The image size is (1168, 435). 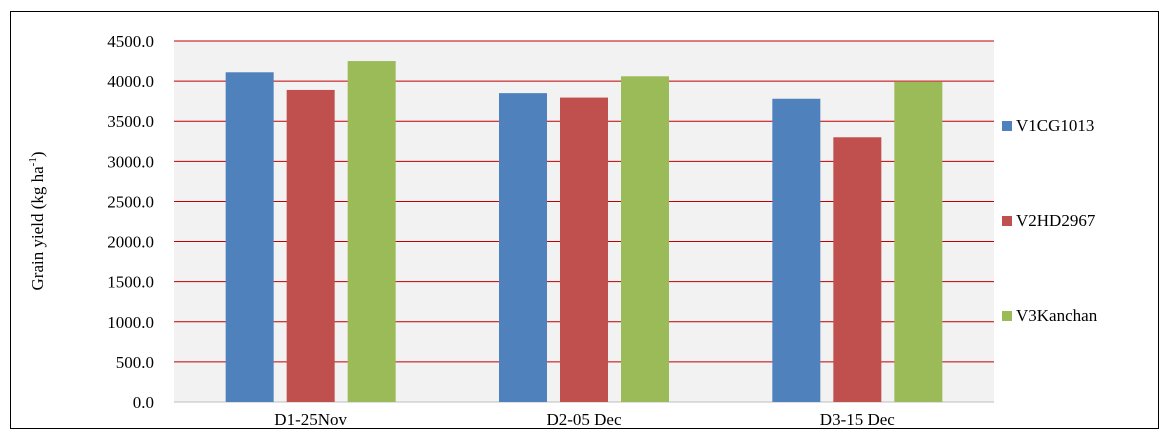 I want to click on y-tick-label: 3000.0, so click(x=130, y=161).